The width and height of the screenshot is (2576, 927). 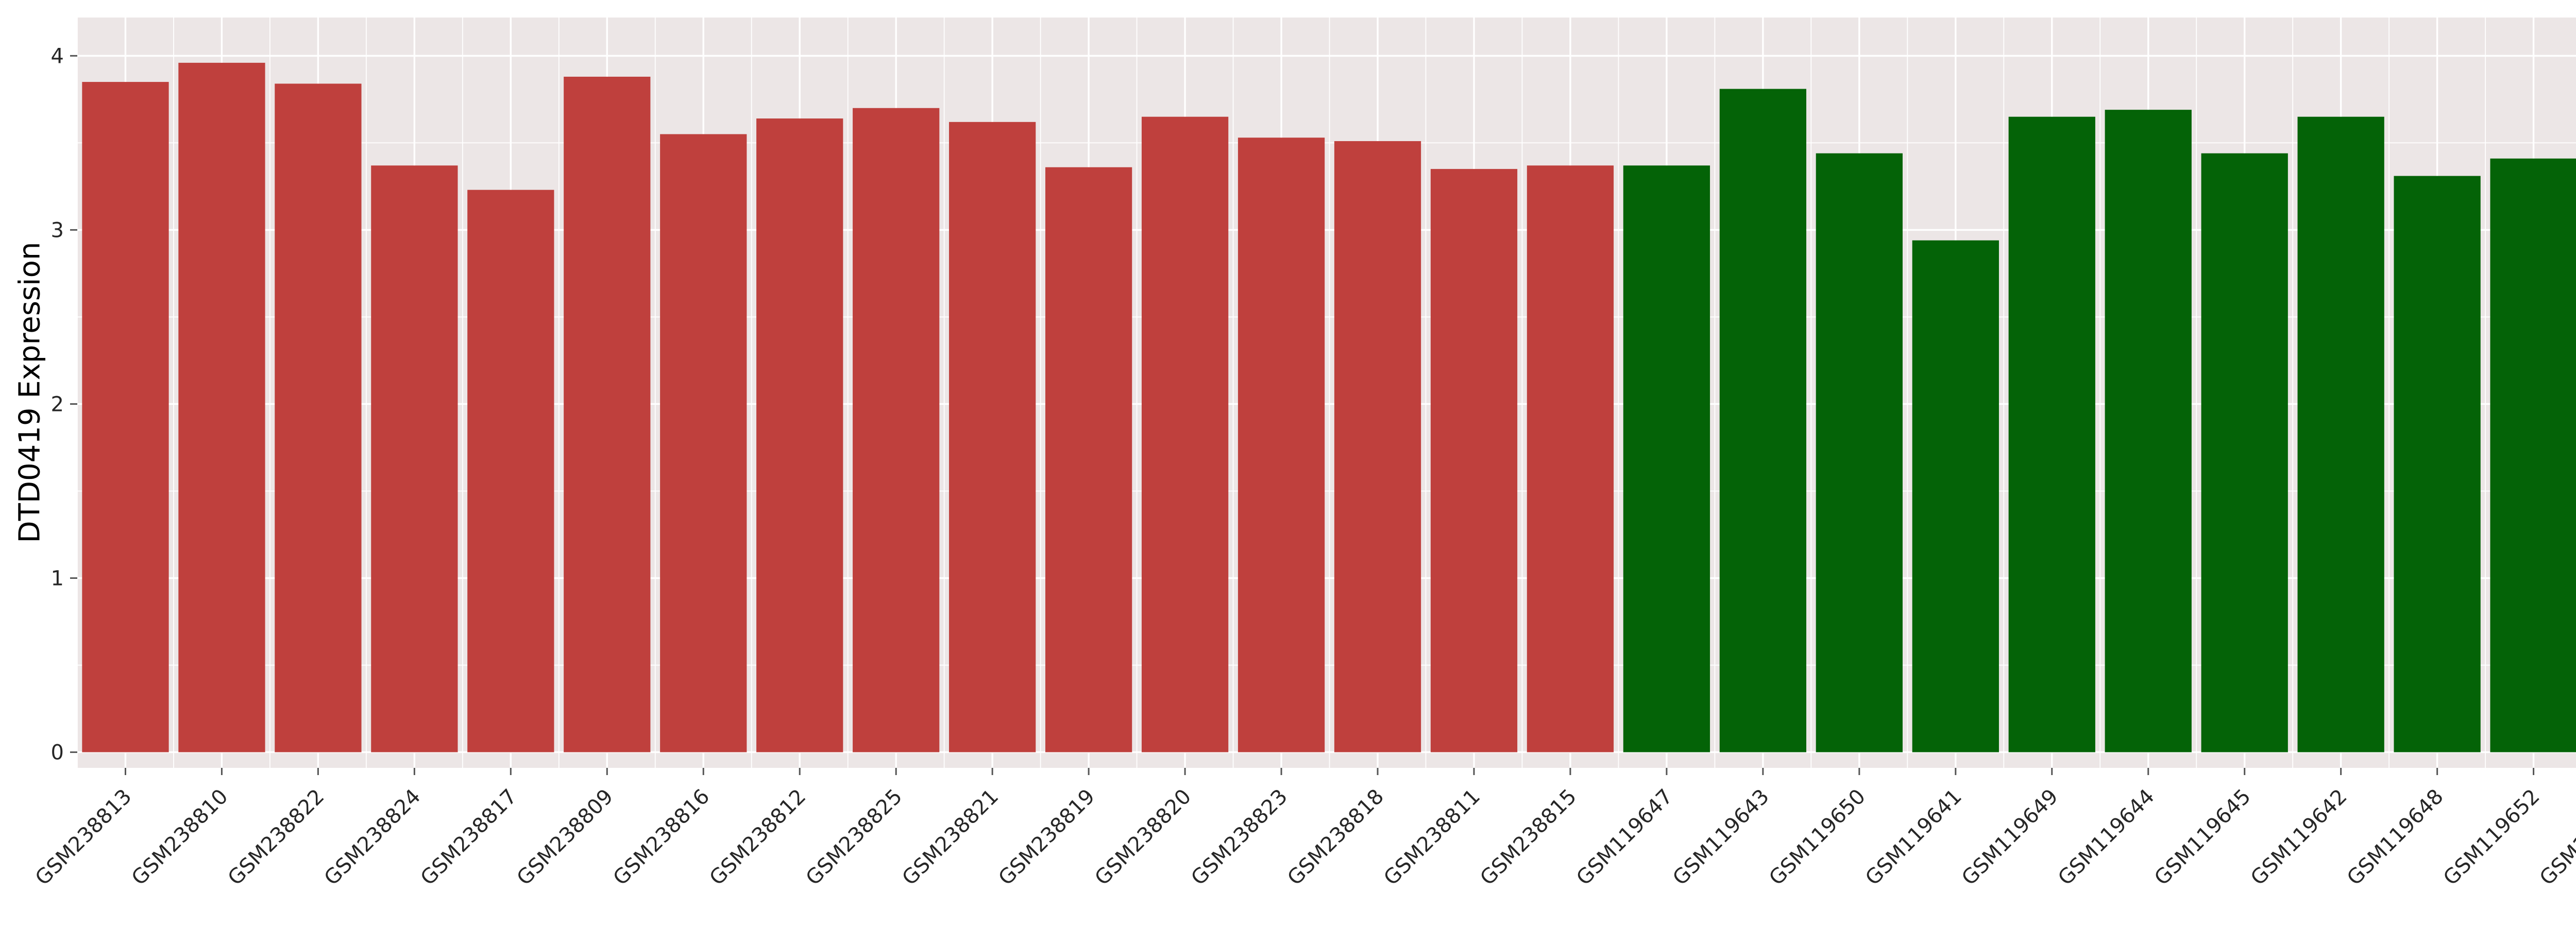 I want to click on bar-GSM238809, so click(x=607, y=414).